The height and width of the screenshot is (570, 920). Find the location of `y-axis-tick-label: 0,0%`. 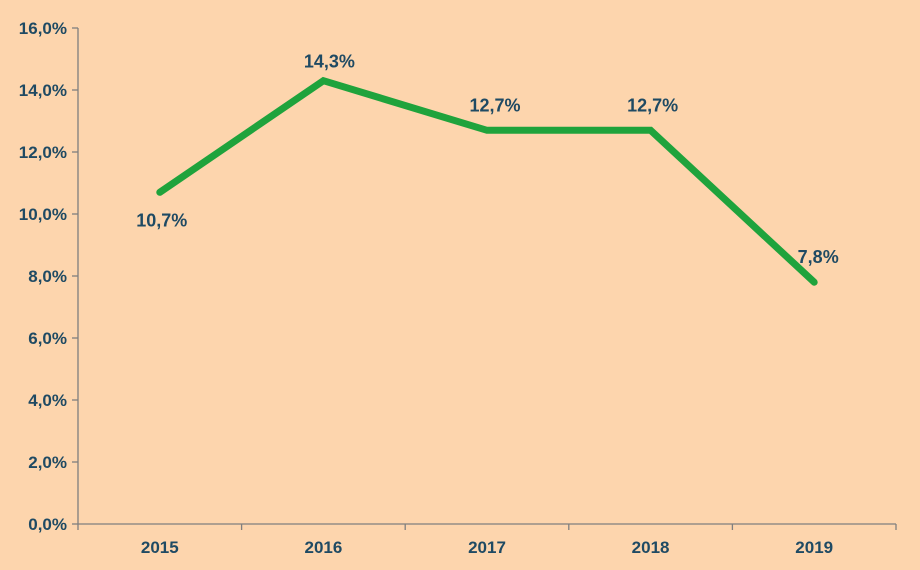

y-axis-tick-label: 0,0% is located at coordinates (47, 524).